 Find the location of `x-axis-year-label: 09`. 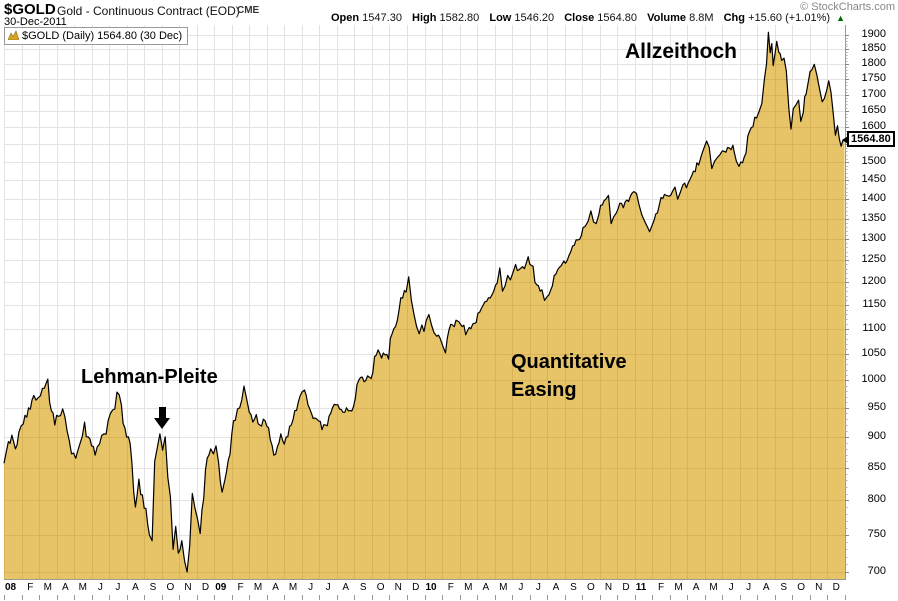

x-axis-year-label: 09 is located at coordinates (221, 587).